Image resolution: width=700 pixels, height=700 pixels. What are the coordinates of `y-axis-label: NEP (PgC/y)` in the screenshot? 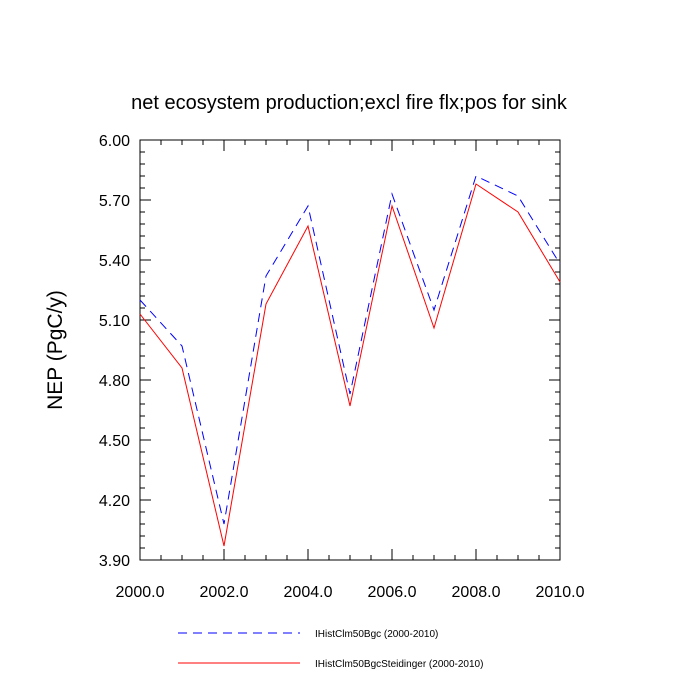 It's located at (55, 350).